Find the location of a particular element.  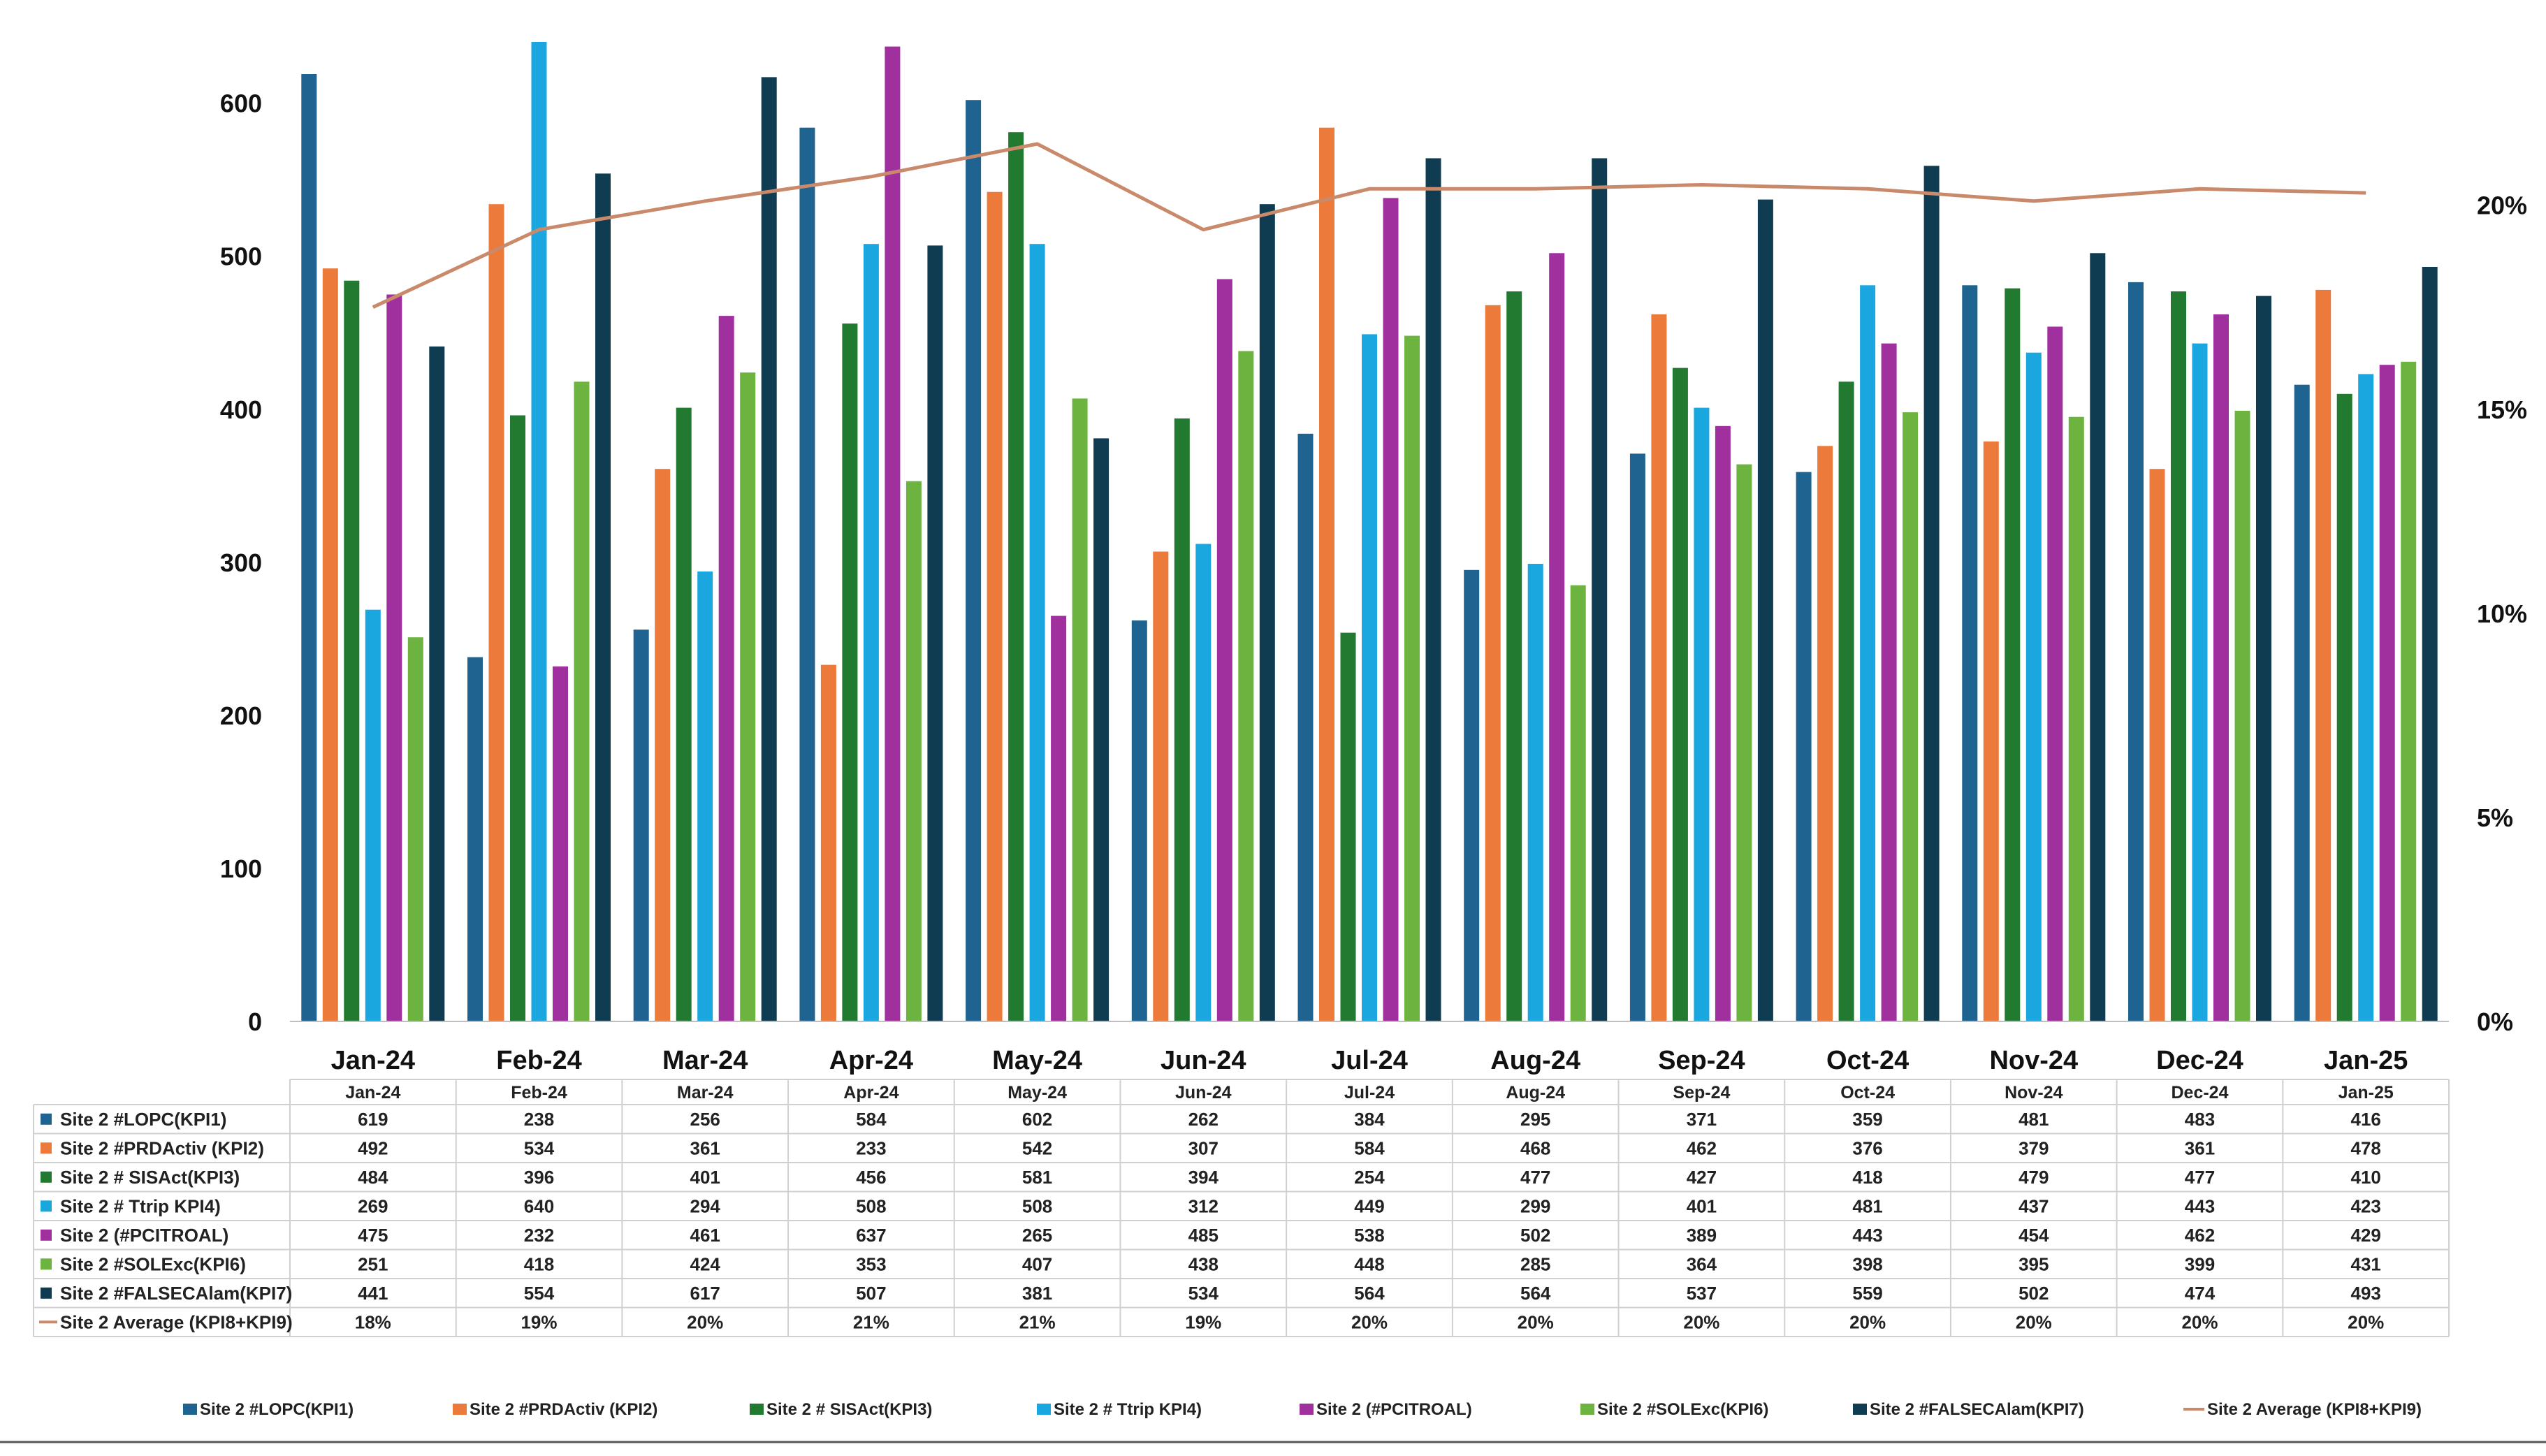

table-cell-site-2-prdactiv-kpi2-may-24: 542 is located at coordinates (1037, 1147).